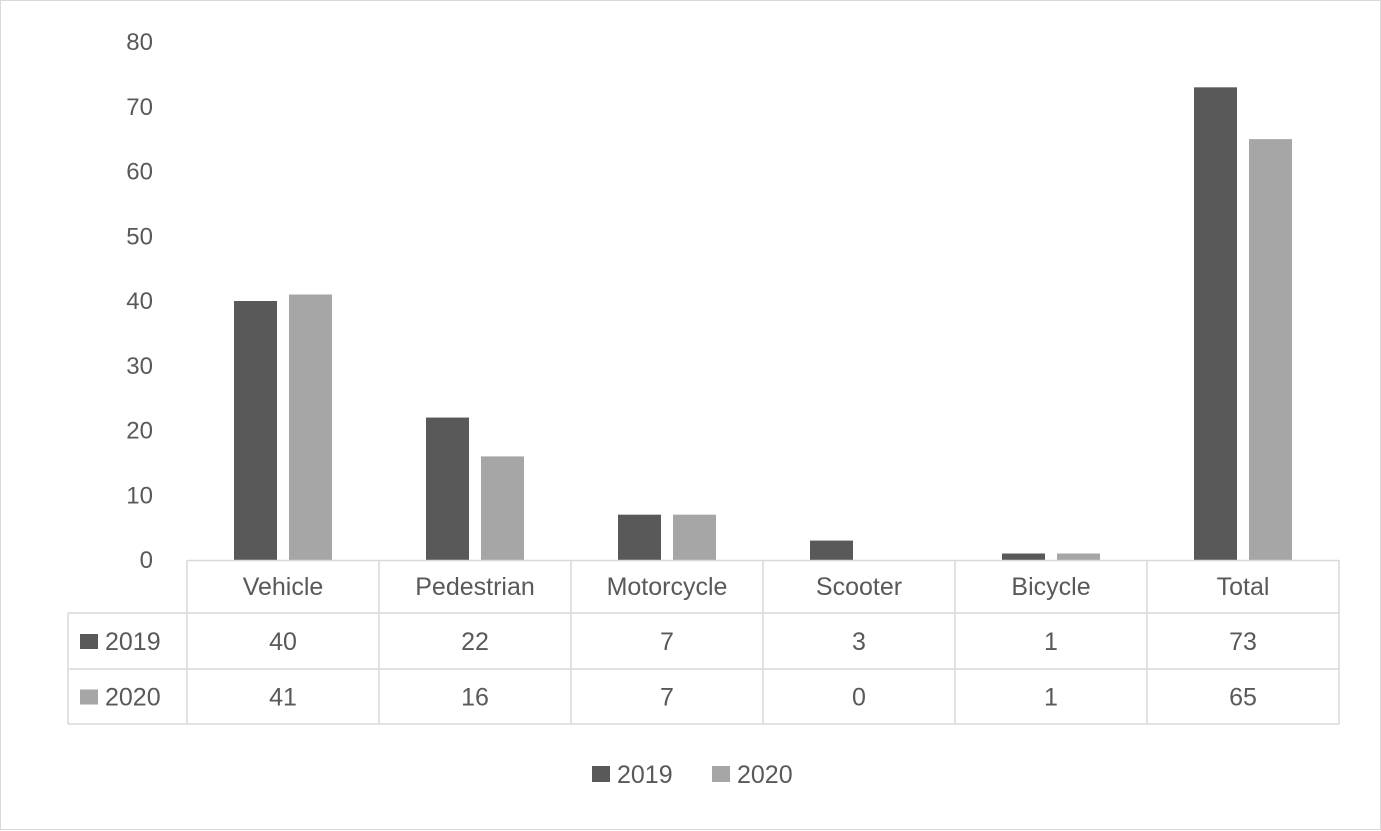  Describe the element at coordinates (694, 537) in the screenshot. I see `bar-2020-motorcycle` at that location.